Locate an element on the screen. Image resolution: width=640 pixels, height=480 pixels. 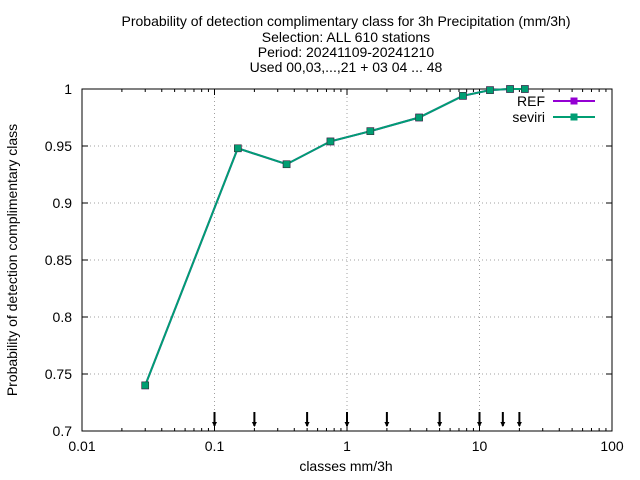
y-tick-label: 0.9 is located at coordinates (63, 203).